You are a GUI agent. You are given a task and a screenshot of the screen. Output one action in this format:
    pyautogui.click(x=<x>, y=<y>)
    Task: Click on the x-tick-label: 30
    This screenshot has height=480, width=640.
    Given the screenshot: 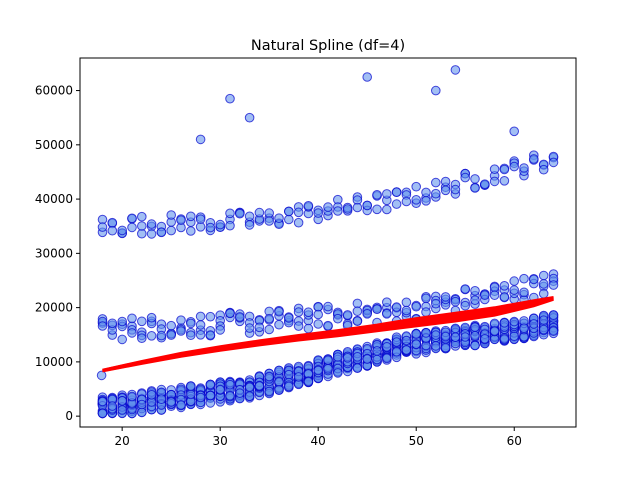 What is the action you would take?
    pyautogui.click(x=220, y=441)
    